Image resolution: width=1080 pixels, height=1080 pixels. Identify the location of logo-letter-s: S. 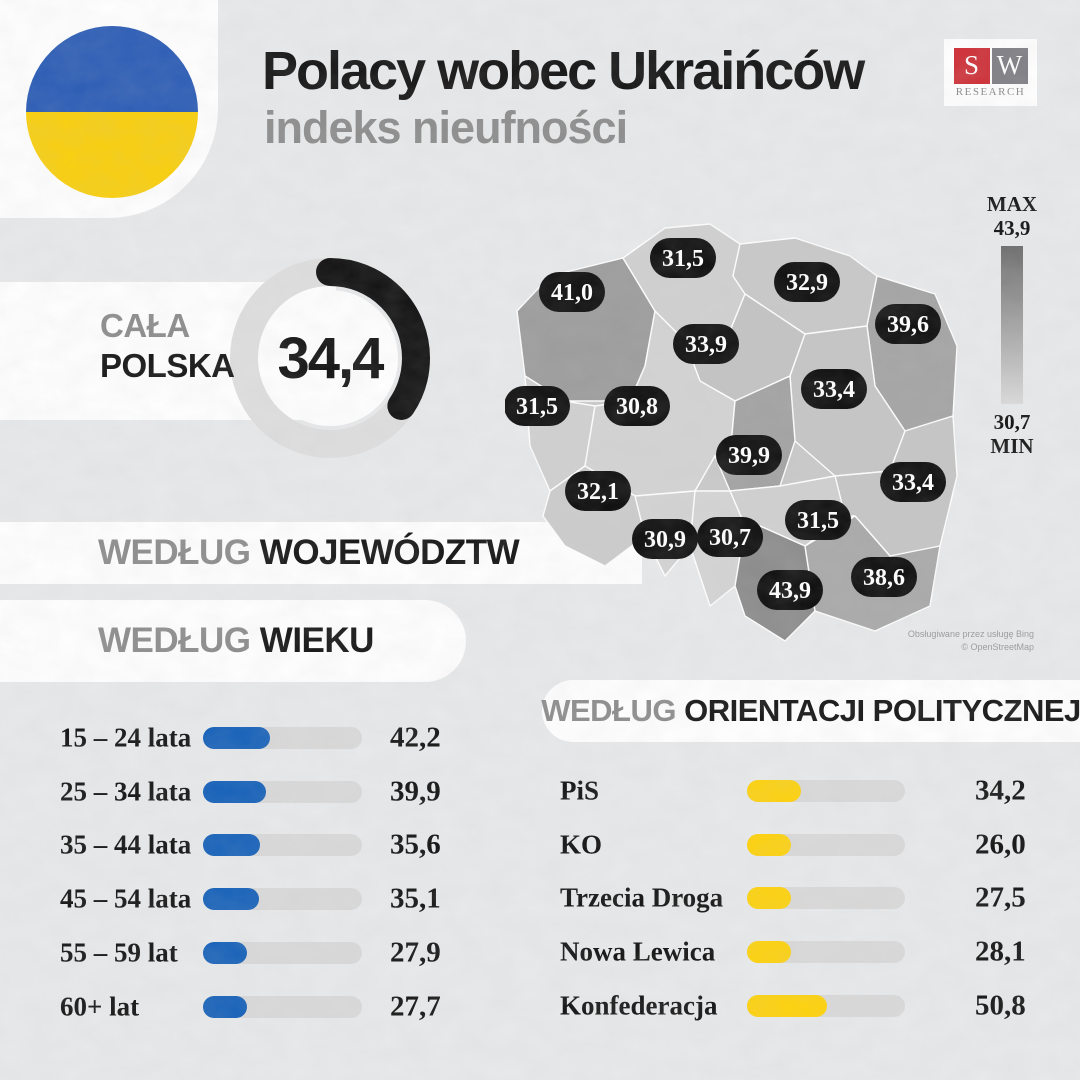
(971, 65).